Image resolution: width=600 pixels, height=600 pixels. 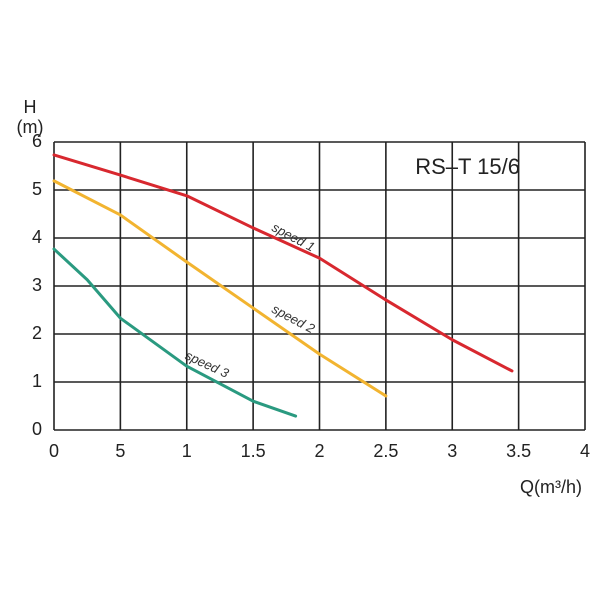 What do you see at coordinates (294, 318) in the screenshot?
I see `series-label: speed 2` at bounding box center [294, 318].